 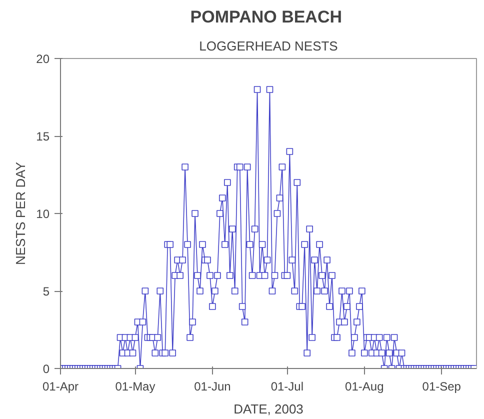 What do you see at coordinates (364, 387) in the screenshot?
I see `x-tick-label: 01-Aug` at bounding box center [364, 387].